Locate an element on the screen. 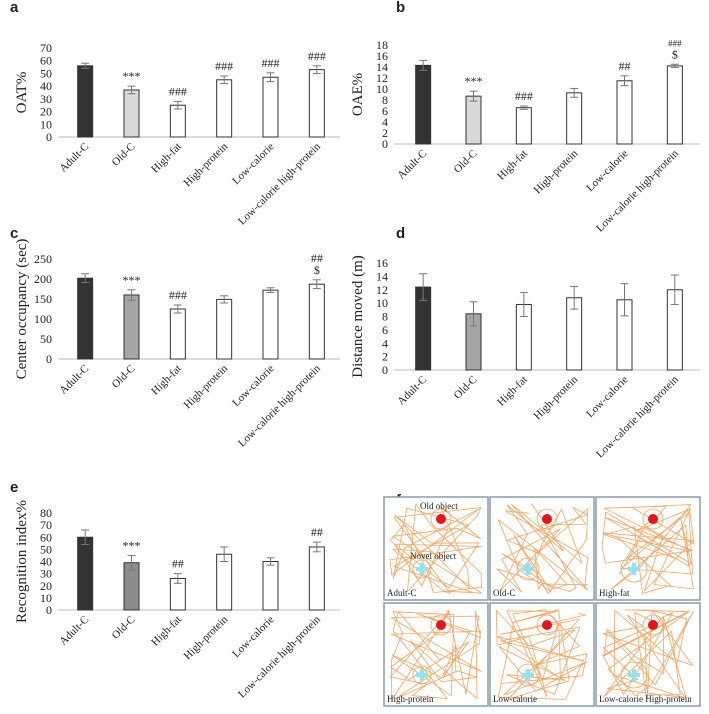 The height and width of the screenshot is (714, 709). arena is located at coordinates (436, 548).